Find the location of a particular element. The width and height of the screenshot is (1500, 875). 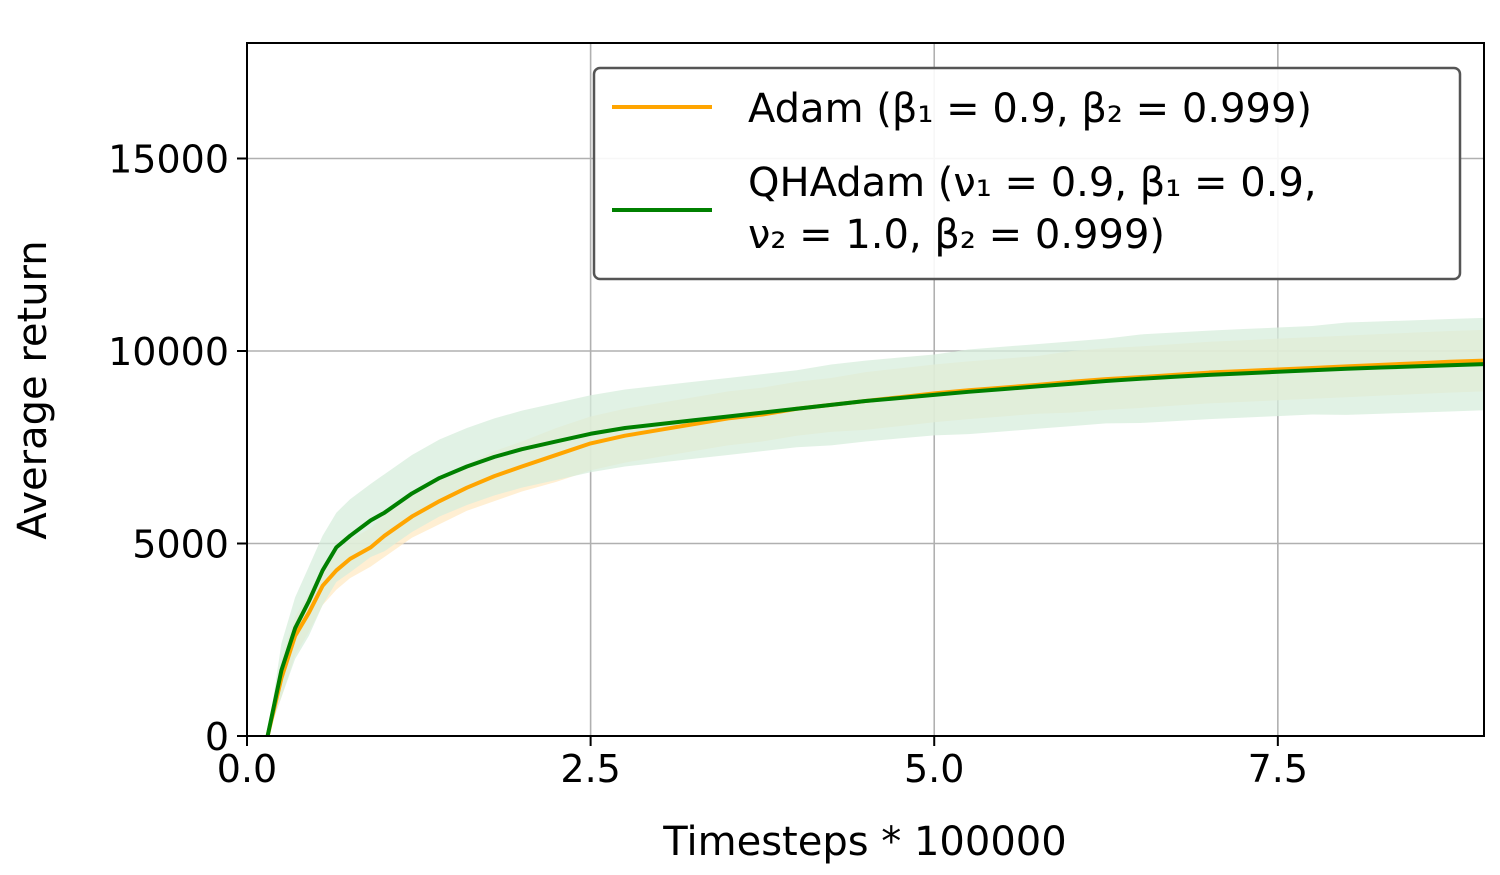

y-tick-label: 5000 is located at coordinates (180, 545).